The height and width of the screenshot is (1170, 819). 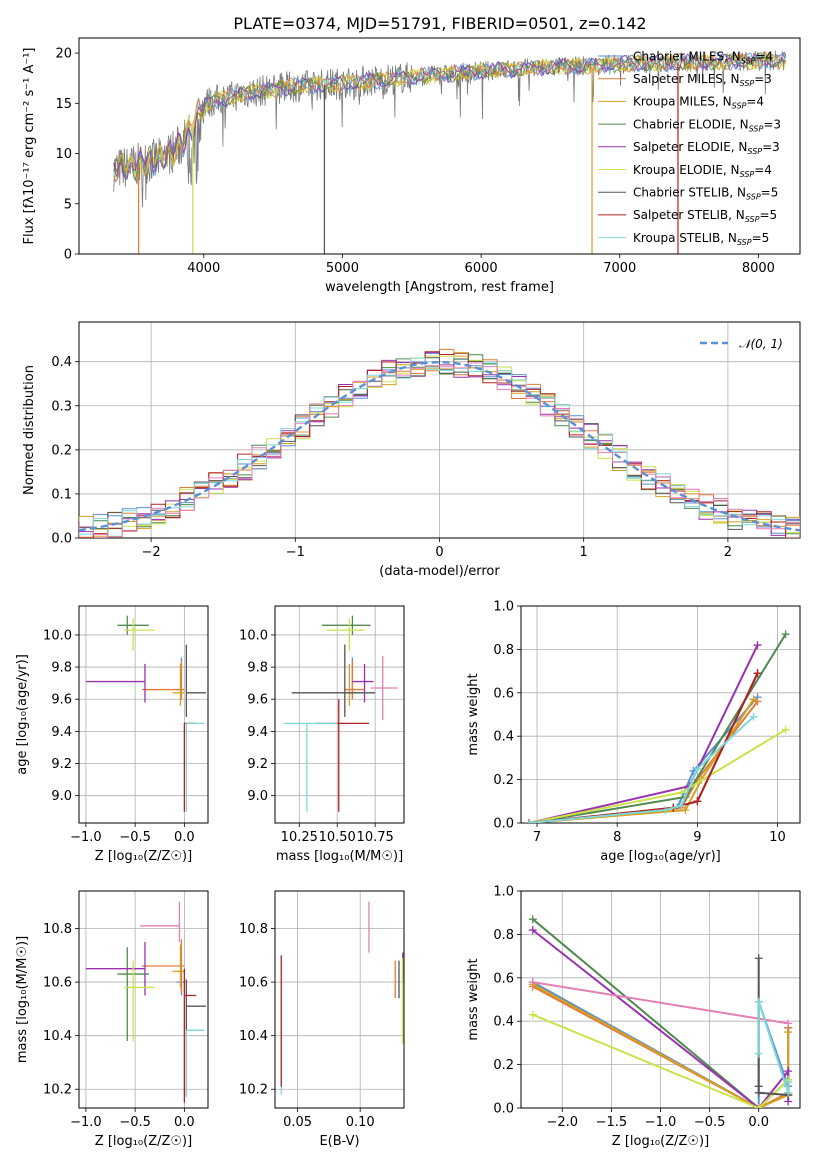 I want to click on y-tick-label: 10.2, so click(x=57, y=1090).